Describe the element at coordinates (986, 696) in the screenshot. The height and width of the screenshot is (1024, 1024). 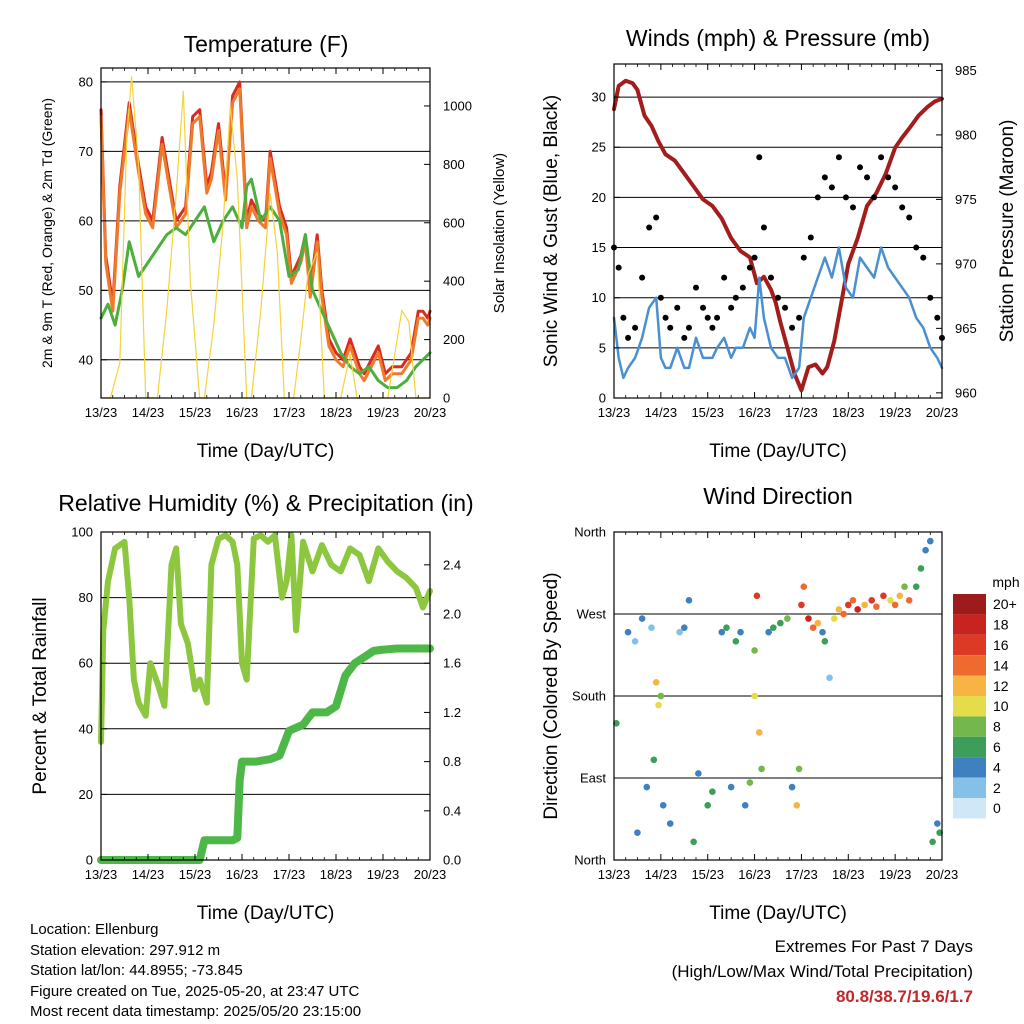
I see `speed-legend: mph 20+ 18 16 14 12 10 8 6 4 2 0` at that location.